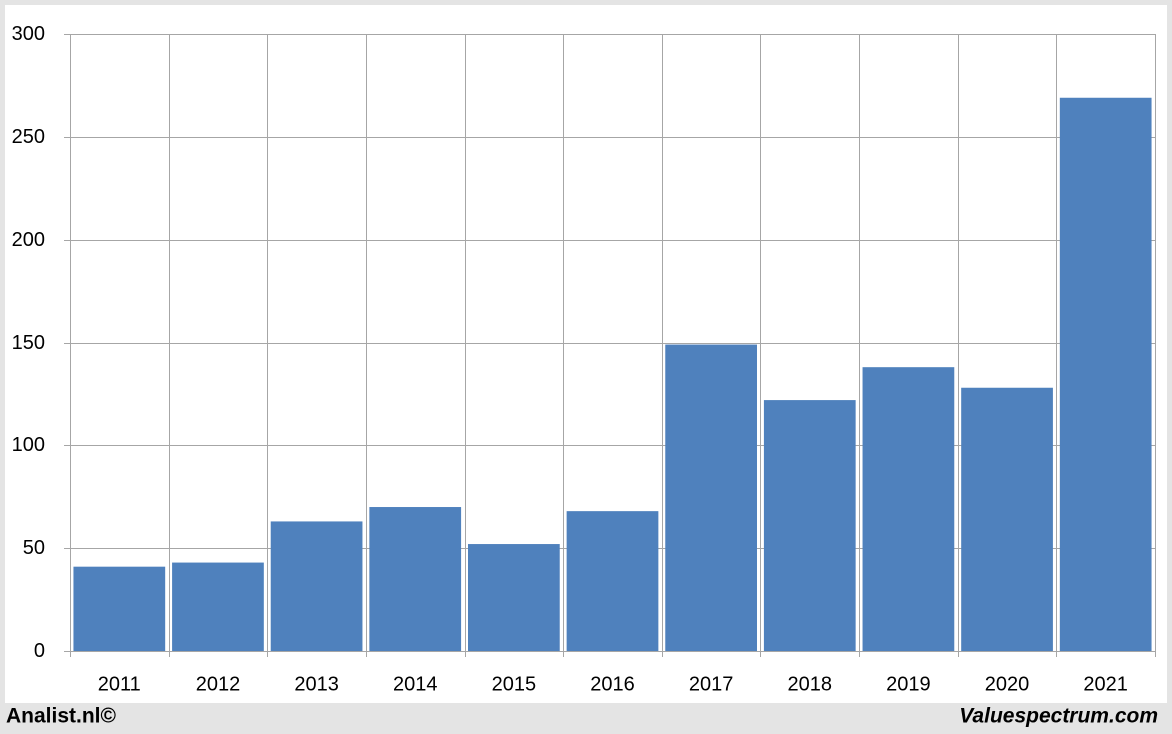 This screenshot has width=1172, height=734. I want to click on x-tick-label: 2017, so click(711, 684).